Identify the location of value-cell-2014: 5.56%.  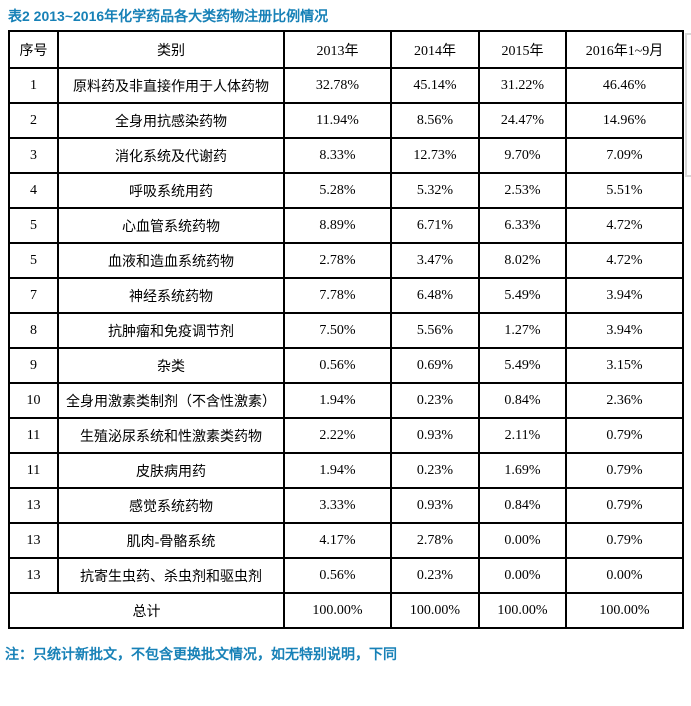
(435, 330).